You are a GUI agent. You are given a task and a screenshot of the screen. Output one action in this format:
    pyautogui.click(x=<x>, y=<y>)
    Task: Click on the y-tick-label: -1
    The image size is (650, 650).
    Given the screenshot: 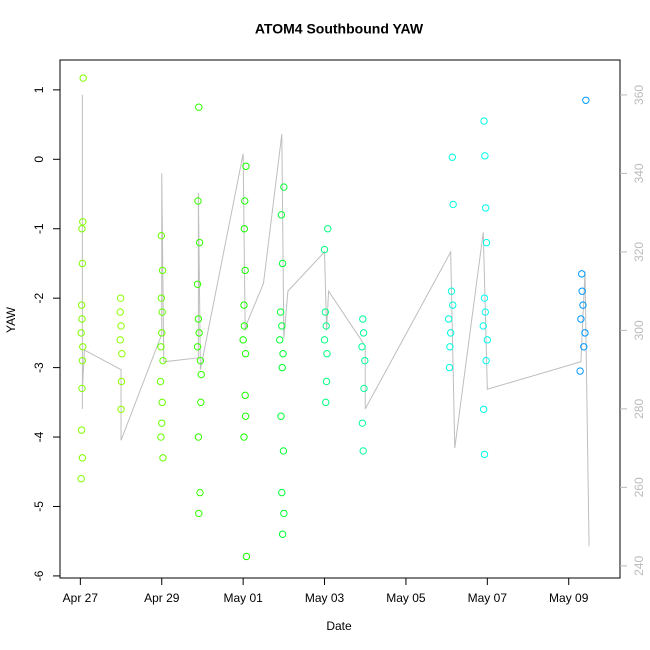 What is the action you would take?
    pyautogui.click(x=39, y=228)
    